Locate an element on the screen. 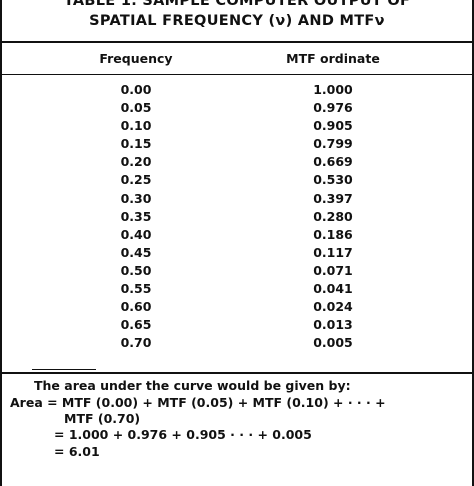 The width and height of the screenshot is (474, 486). table-row: 0.55 0.041 is located at coordinates (237, 290).